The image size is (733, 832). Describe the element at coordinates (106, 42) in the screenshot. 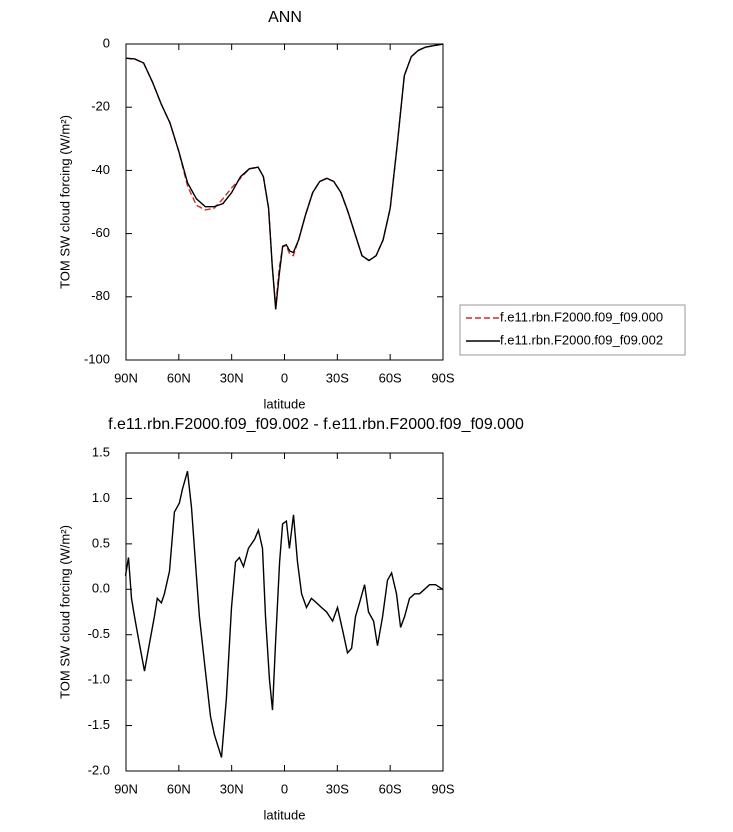

I see `y-tick-label: 0` at that location.